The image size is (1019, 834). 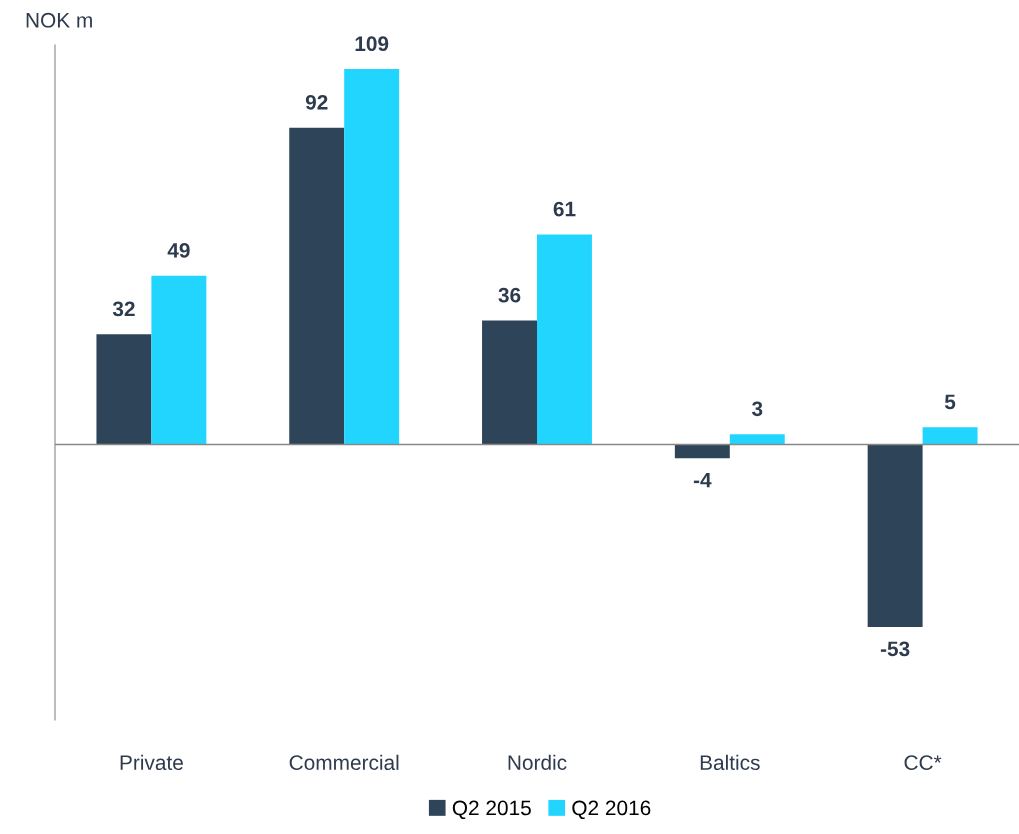 I want to click on x-tick-label: Commercial, so click(x=344, y=762).